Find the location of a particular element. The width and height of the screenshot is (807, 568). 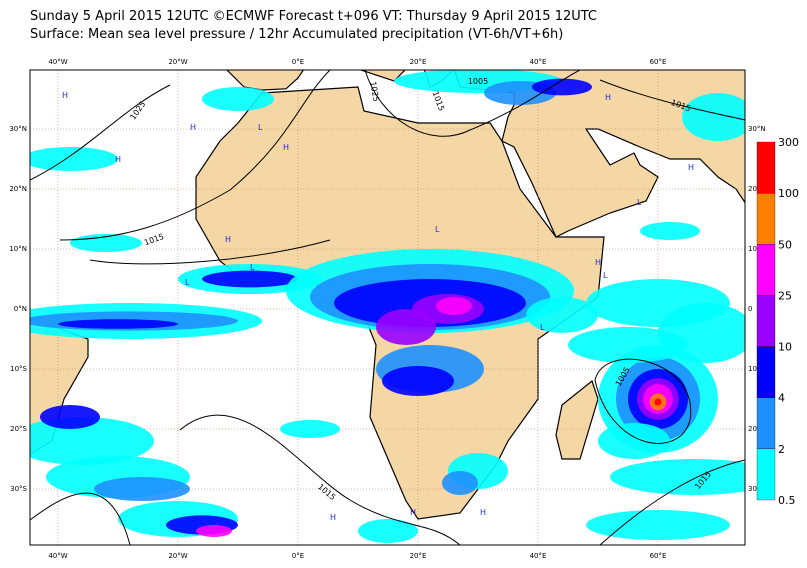

lon-label: 40°E is located at coordinates (538, 62).